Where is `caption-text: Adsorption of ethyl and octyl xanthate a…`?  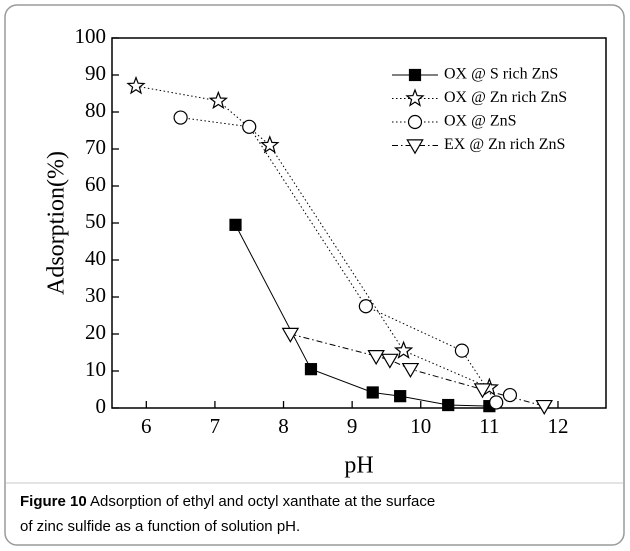 caption-text: Adsorption of ethyl and octyl xanthate a… is located at coordinates (261, 501).